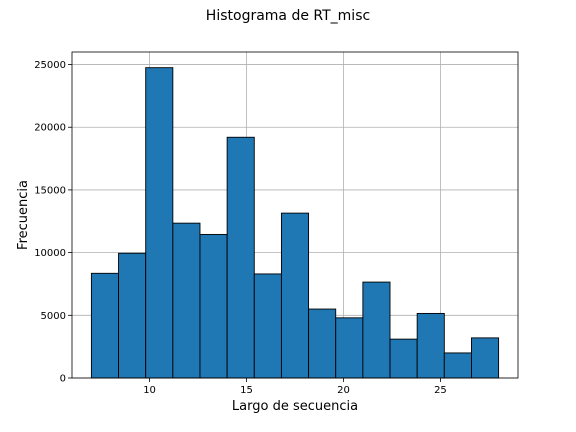 The height and width of the screenshot is (432, 576). Describe the element at coordinates (149, 390) in the screenshot. I see `x-tick-label: 10` at that location.